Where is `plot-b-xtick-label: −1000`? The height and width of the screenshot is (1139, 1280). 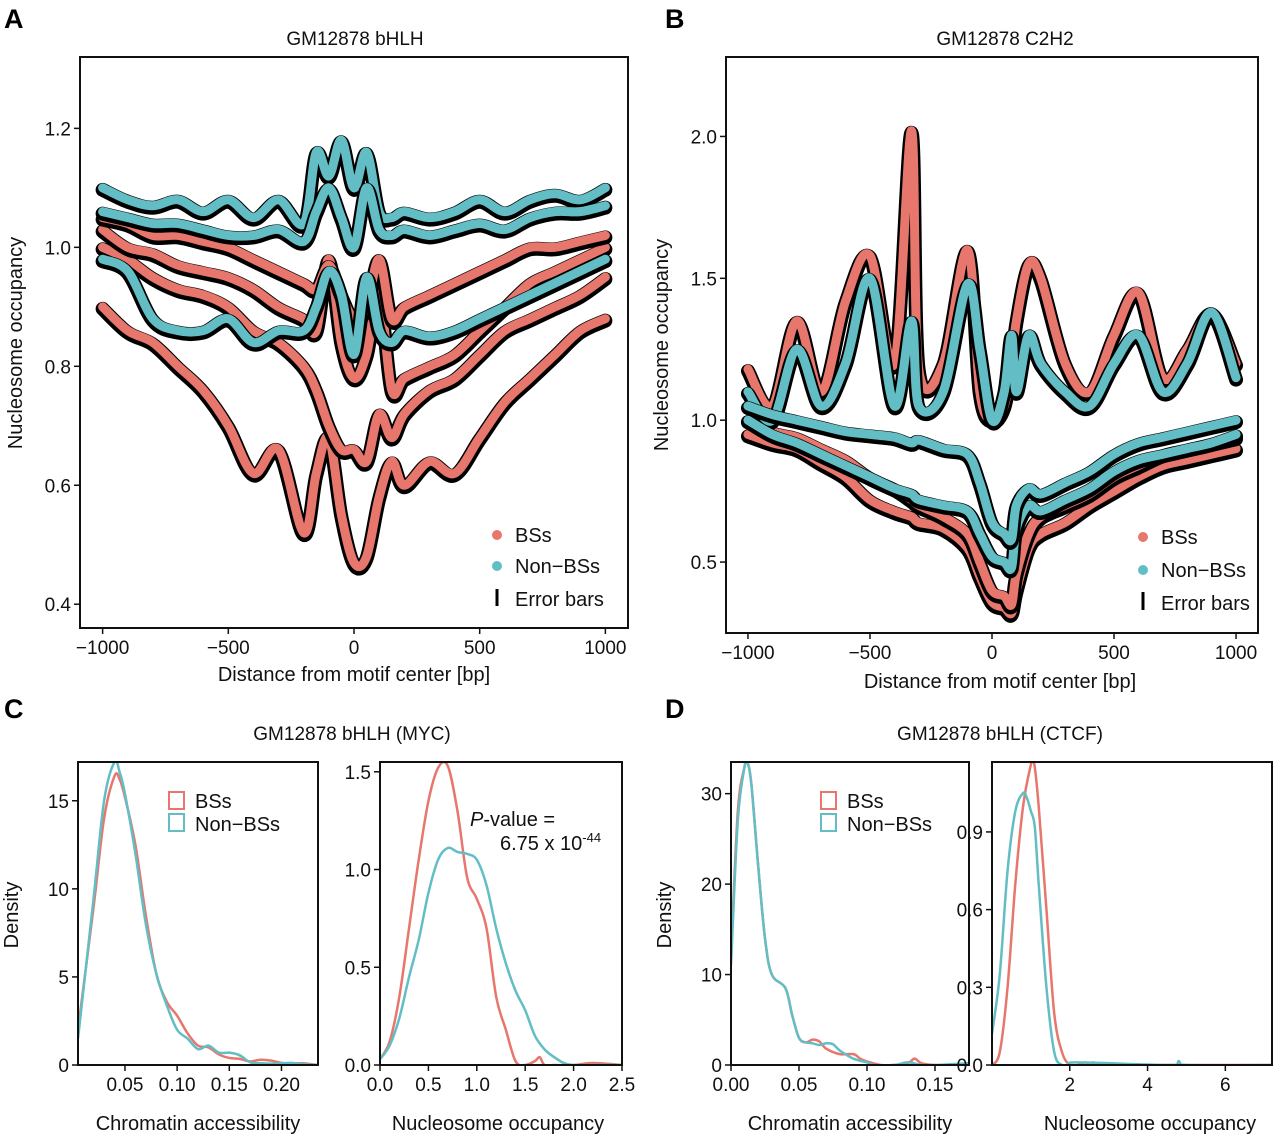 plot-b-xtick-label: −1000 is located at coordinates (747, 653).